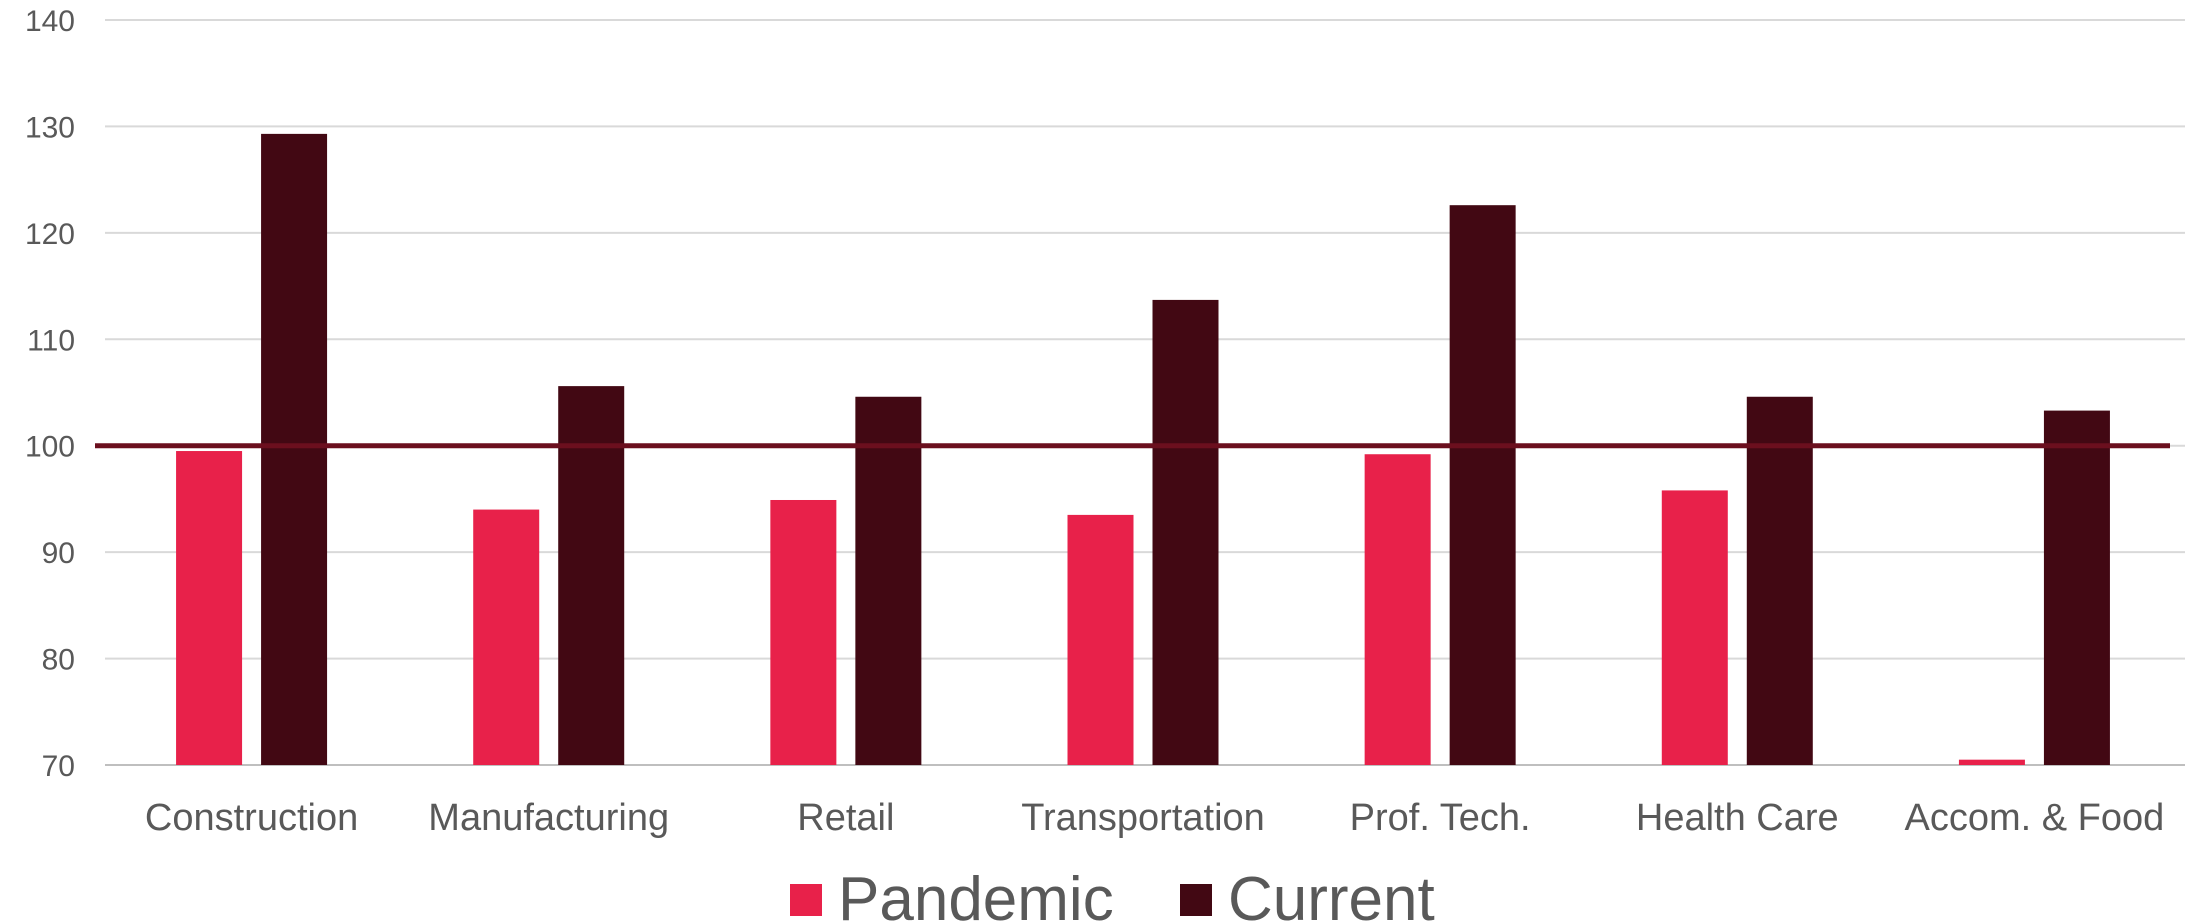 This screenshot has height=923, width=2210. I want to click on x-category-label: Transportation, so click(1143, 818).